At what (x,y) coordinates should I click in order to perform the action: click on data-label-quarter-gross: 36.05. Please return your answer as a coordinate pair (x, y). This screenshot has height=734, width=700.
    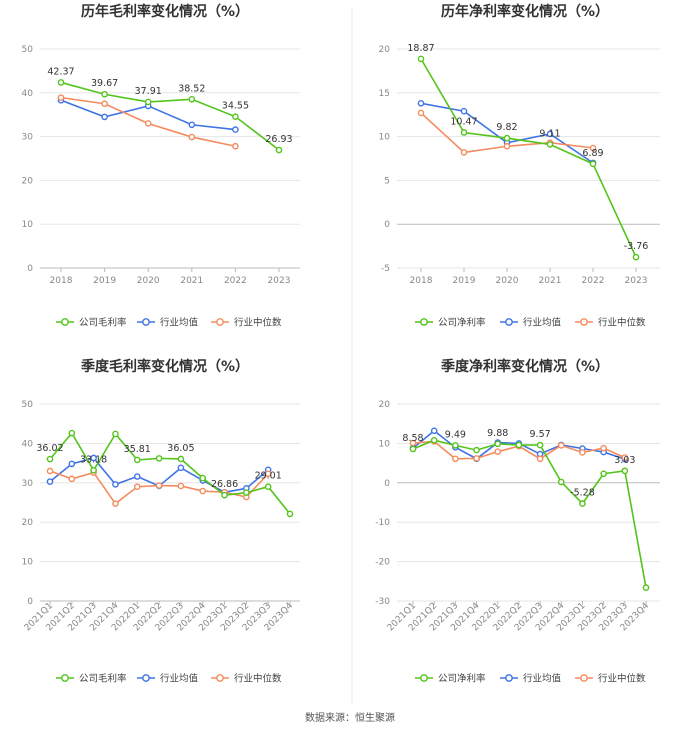
    Looking at the image, I should click on (180, 448).